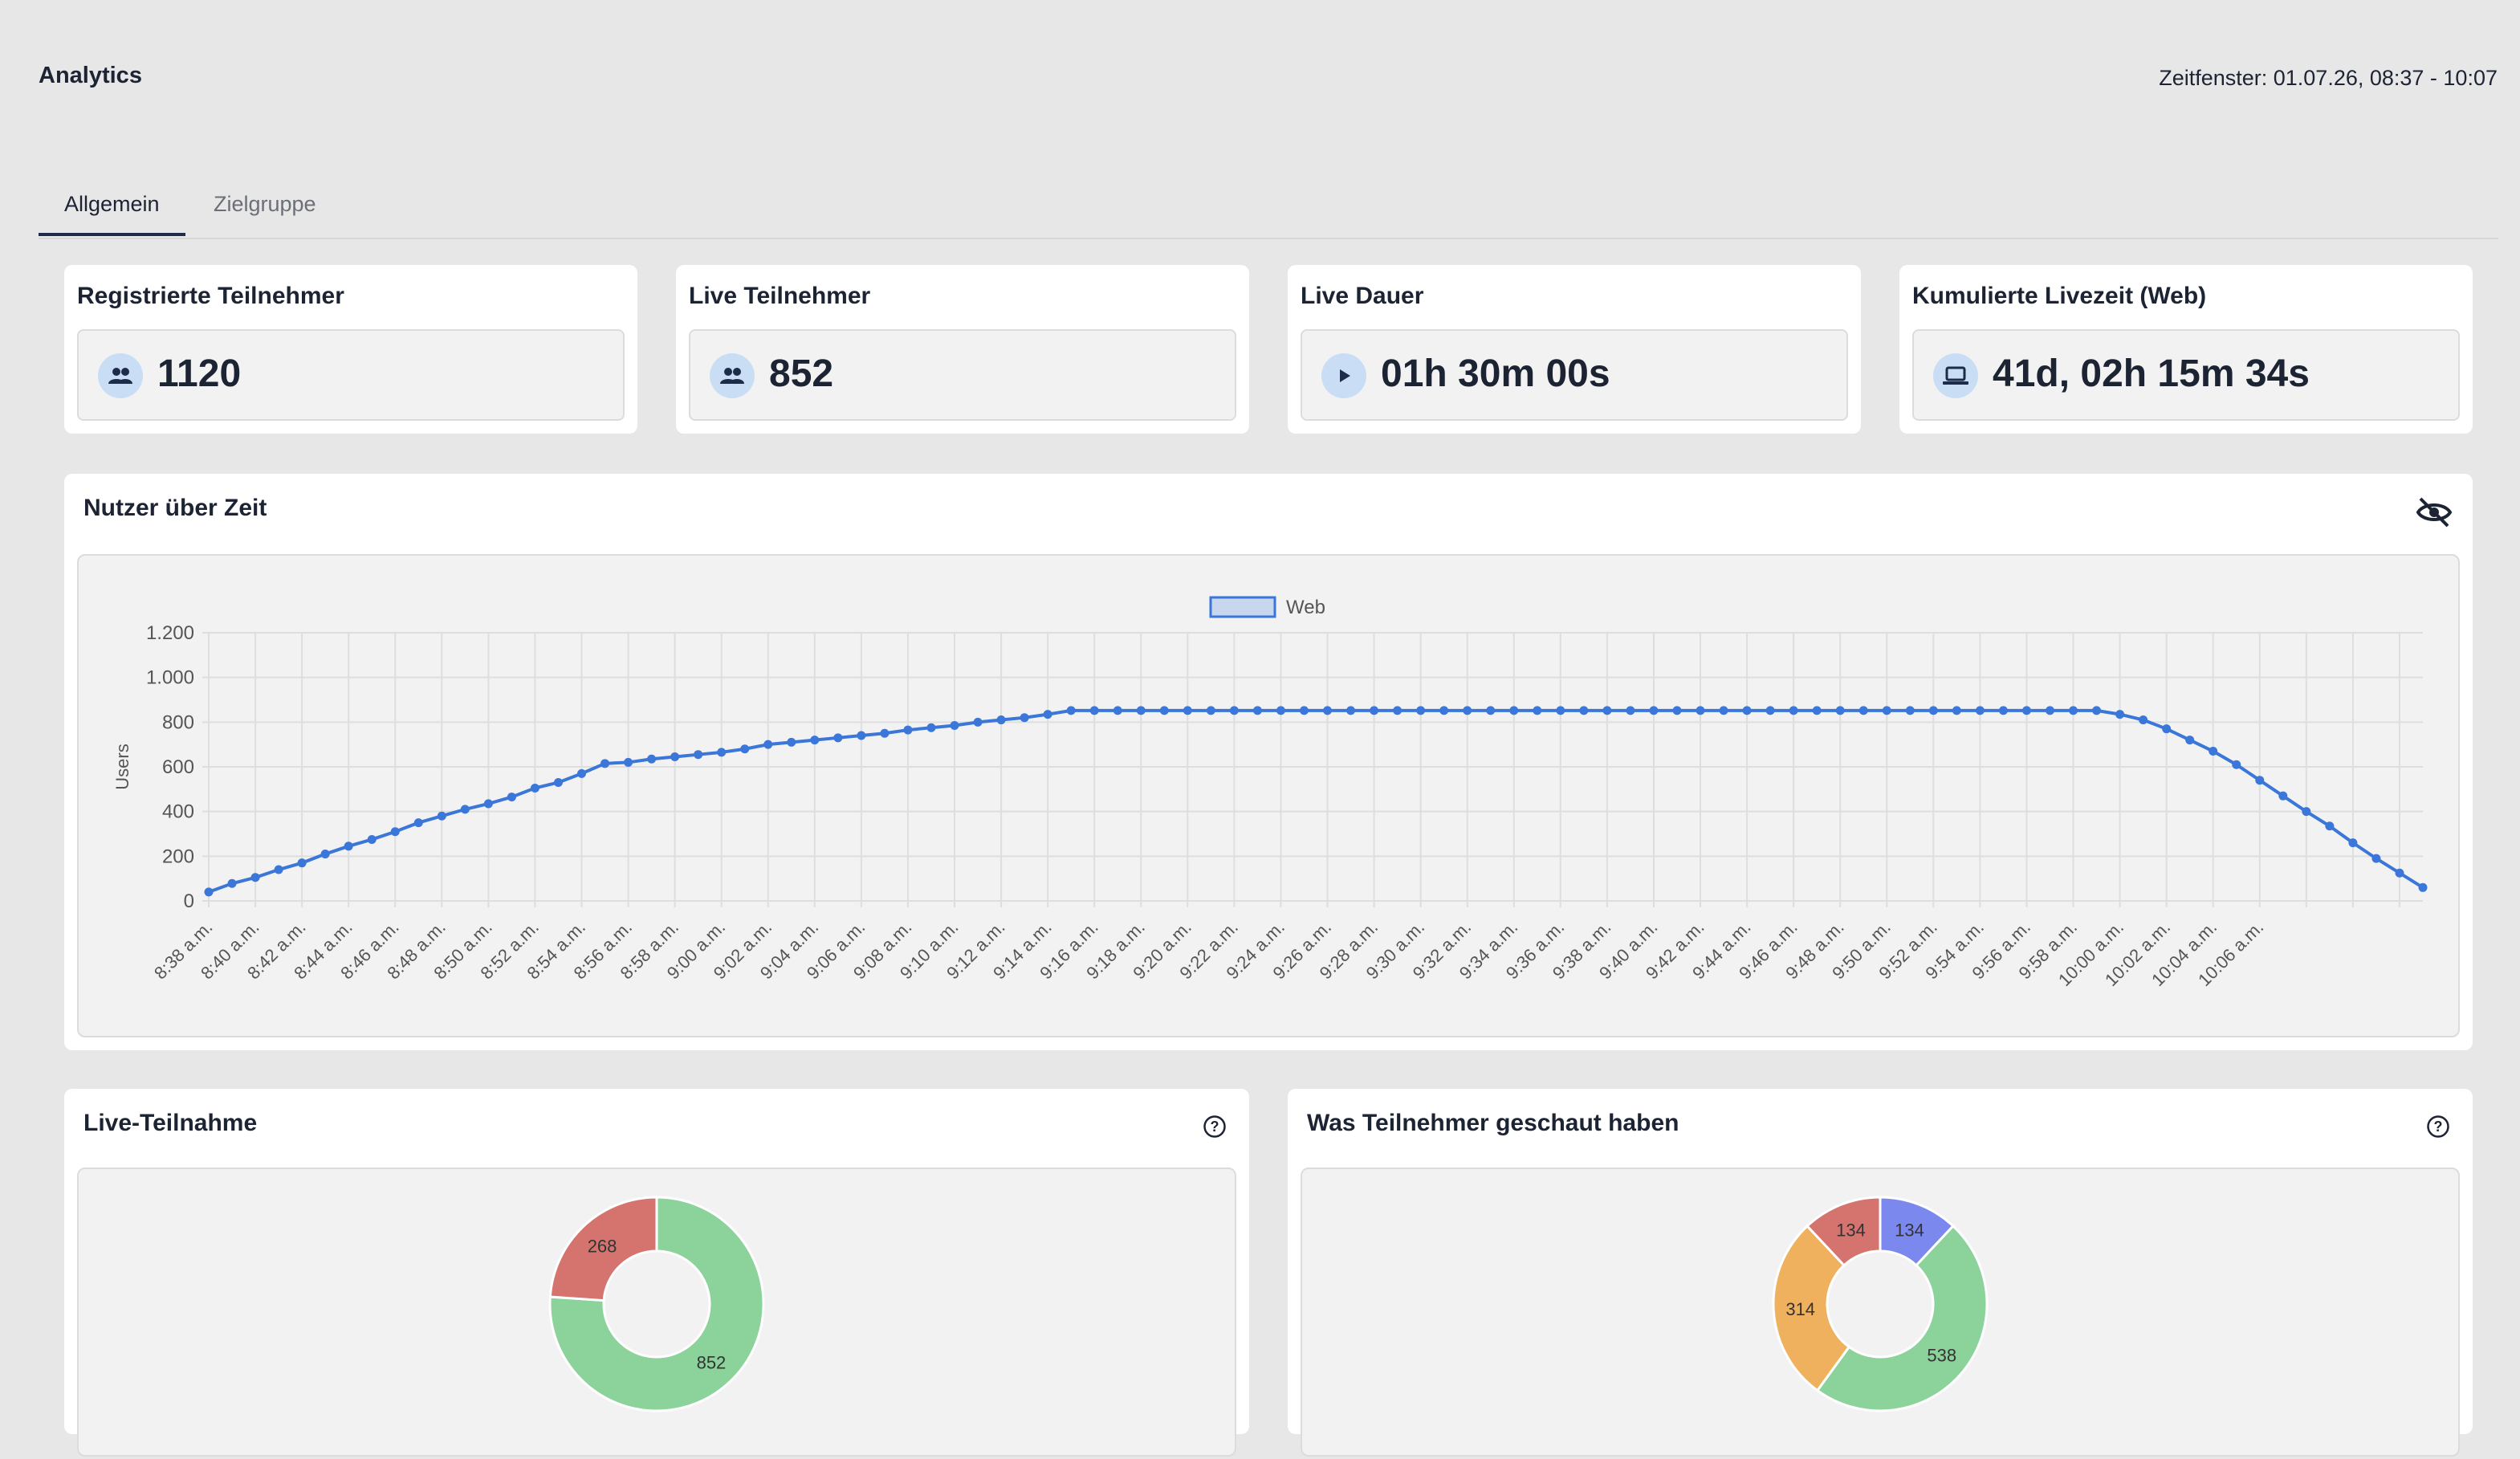  What do you see at coordinates (780, 296) in the screenshot?
I see `stat-title: Live Teilnehmer` at bounding box center [780, 296].